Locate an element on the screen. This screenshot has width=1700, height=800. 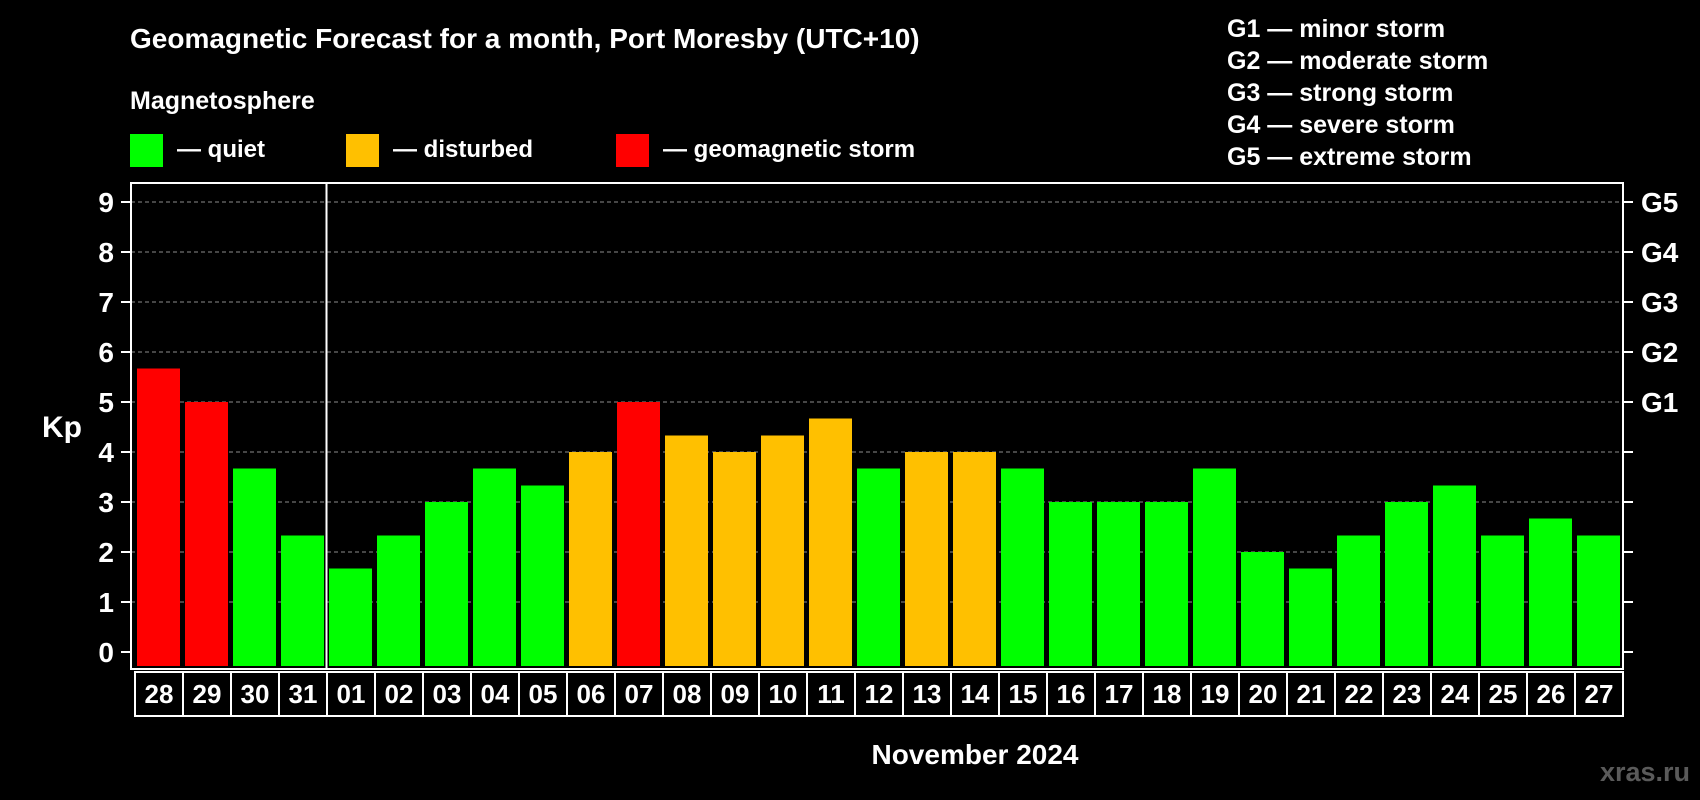
y-tick-label: 6 is located at coordinates (106, 352).